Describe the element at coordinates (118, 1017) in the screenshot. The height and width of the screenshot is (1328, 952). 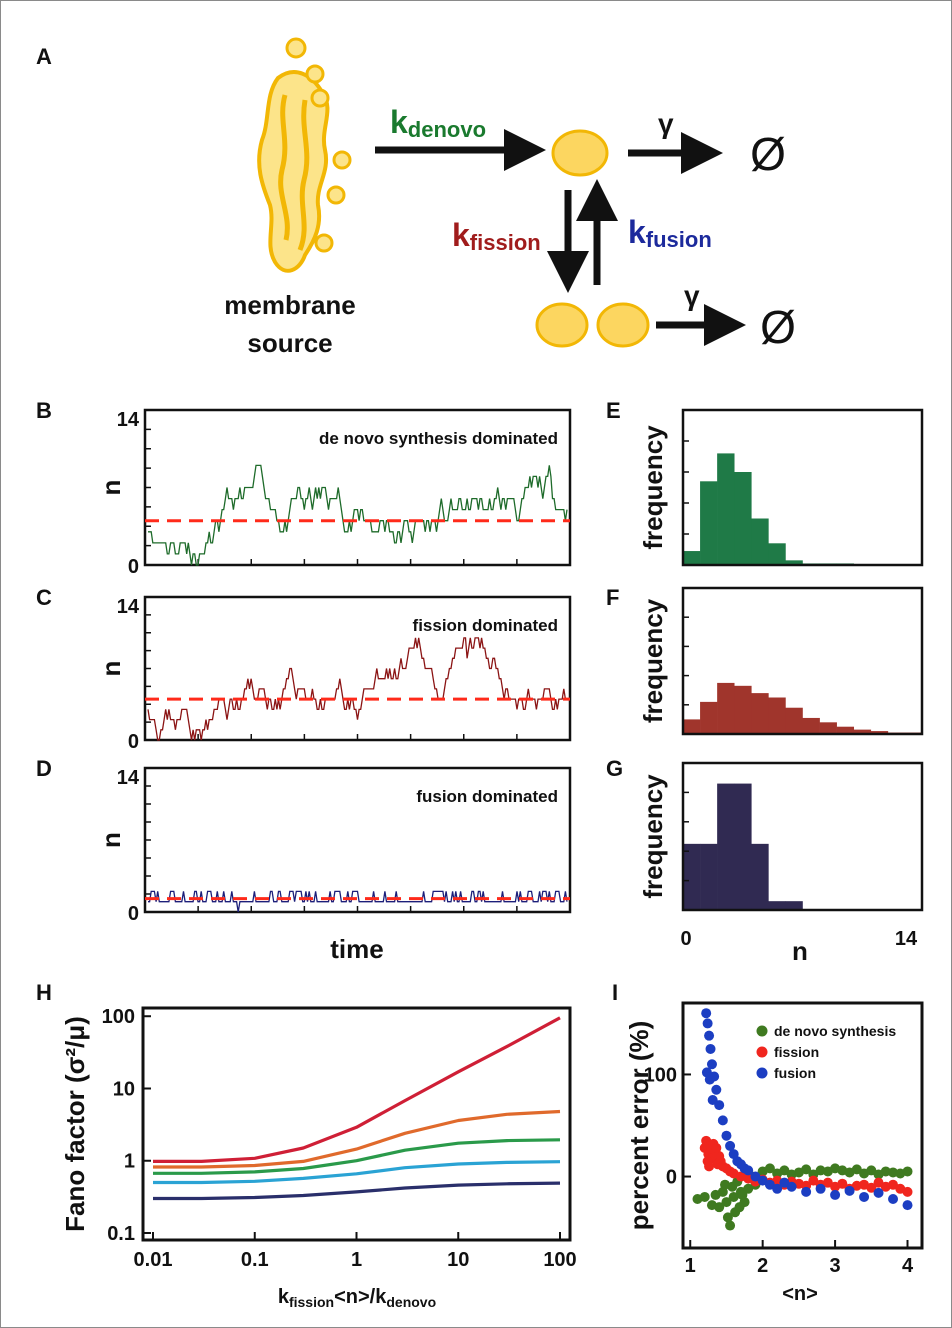
I see `fano-ytick-label: 100` at that location.